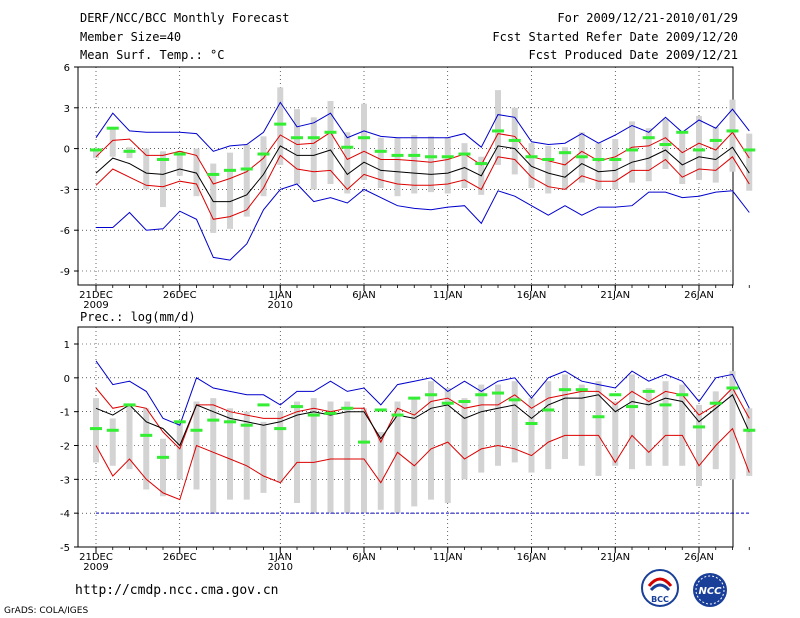  What do you see at coordinates (46, 611) in the screenshot?
I see `grads-credit: GrADS: COLA/IGES` at bounding box center [46, 611].